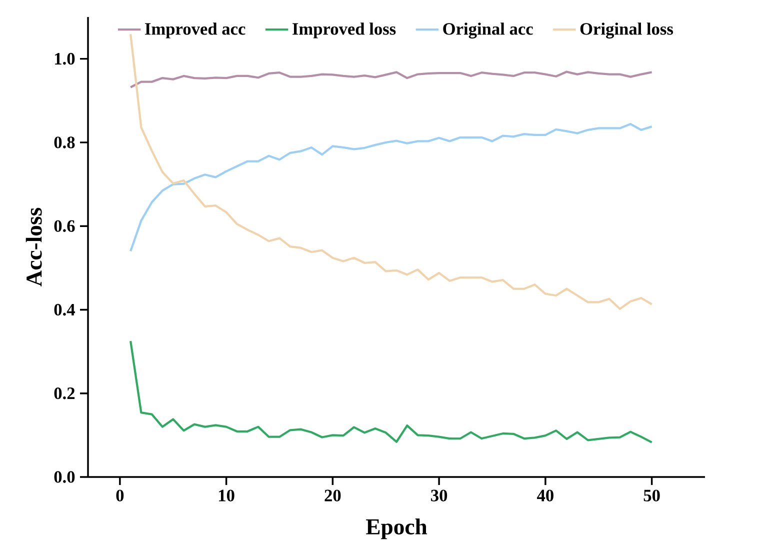 The height and width of the screenshot is (553, 761). Describe the element at coordinates (439, 496) in the screenshot. I see `x-tick-label: 30` at that location.